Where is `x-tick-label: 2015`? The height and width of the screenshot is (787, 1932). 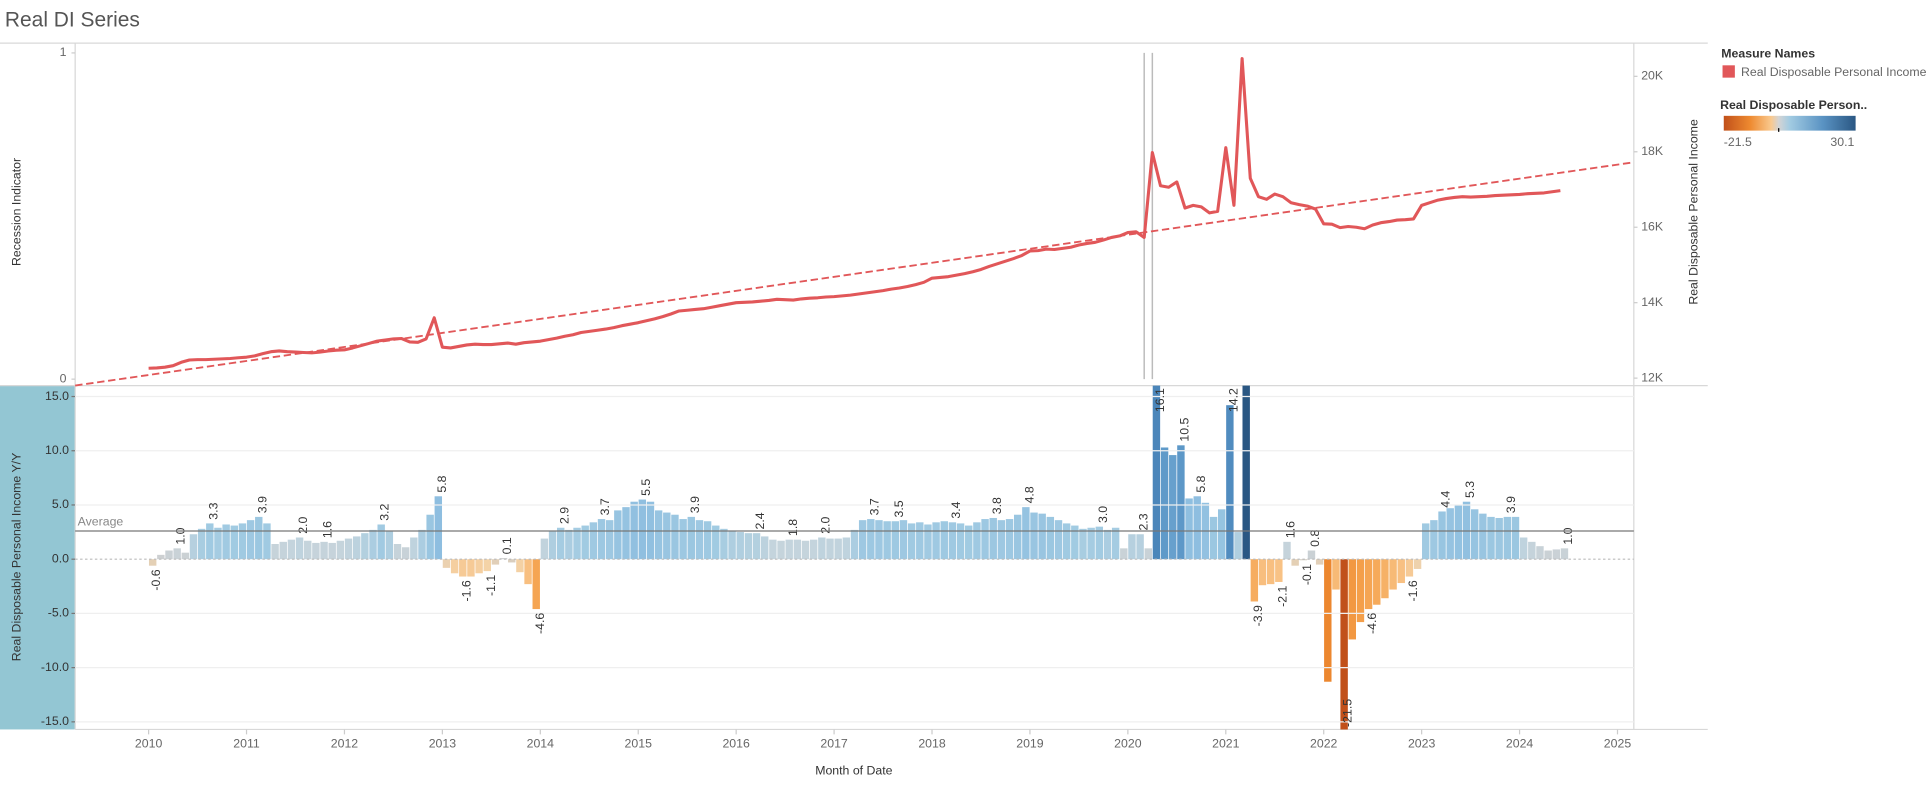 x-tick-label: 2015 is located at coordinates (639, 743).